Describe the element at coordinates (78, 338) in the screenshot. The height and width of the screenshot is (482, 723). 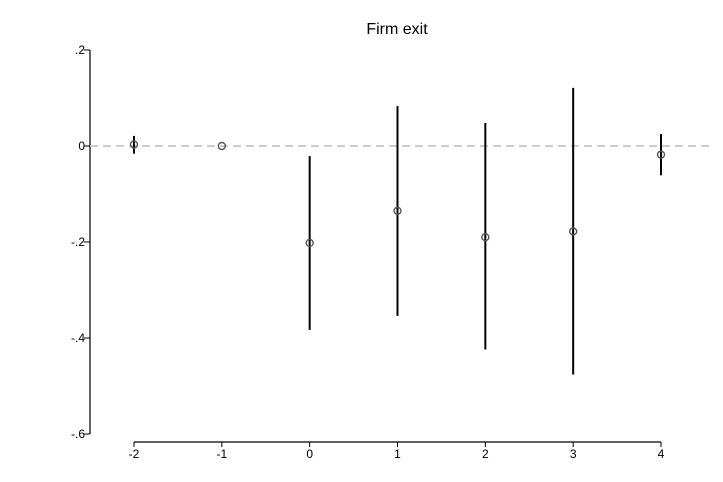
I see `y-tick-label: -.4` at that location.